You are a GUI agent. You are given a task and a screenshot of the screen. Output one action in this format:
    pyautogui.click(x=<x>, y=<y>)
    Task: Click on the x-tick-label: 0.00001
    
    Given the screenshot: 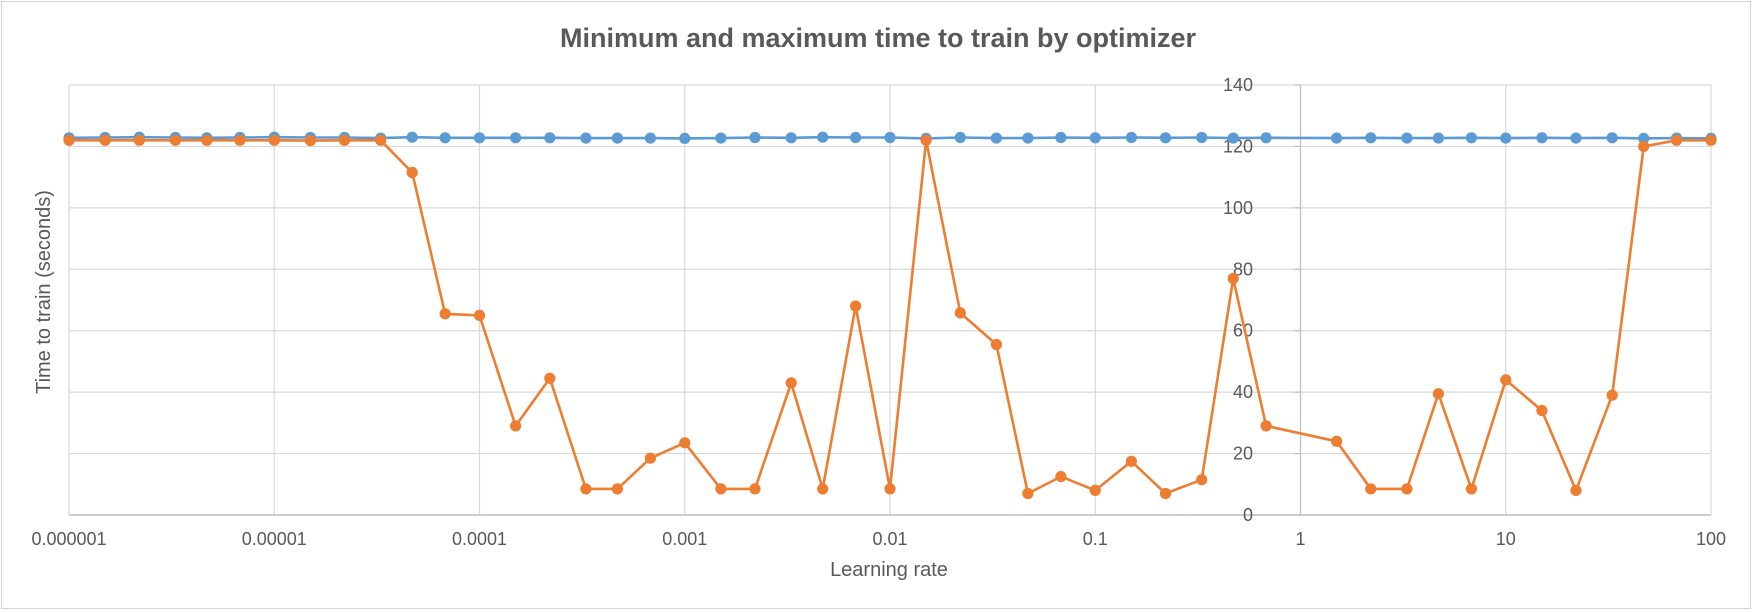 What is the action you would take?
    pyautogui.click(x=274, y=539)
    